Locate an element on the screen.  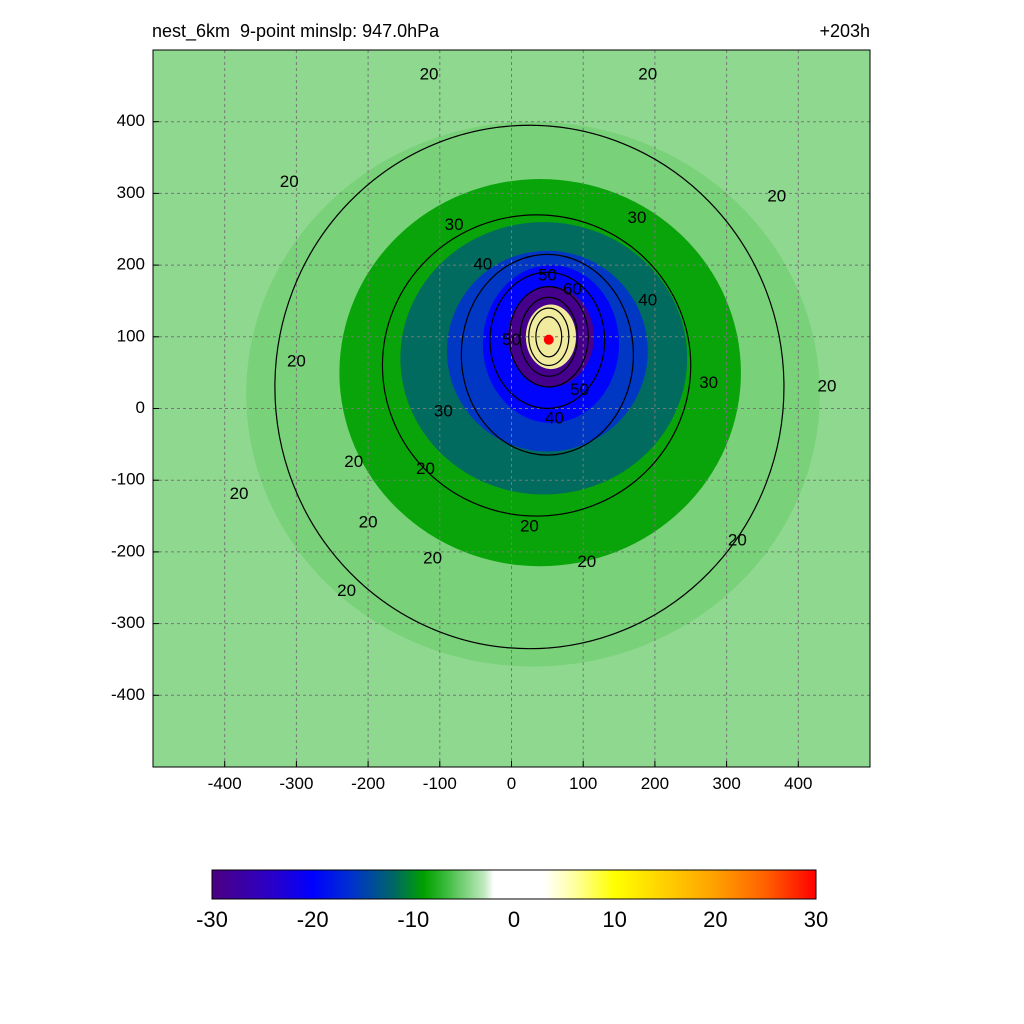
storm-center-marker is located at coordinates (548, 339).